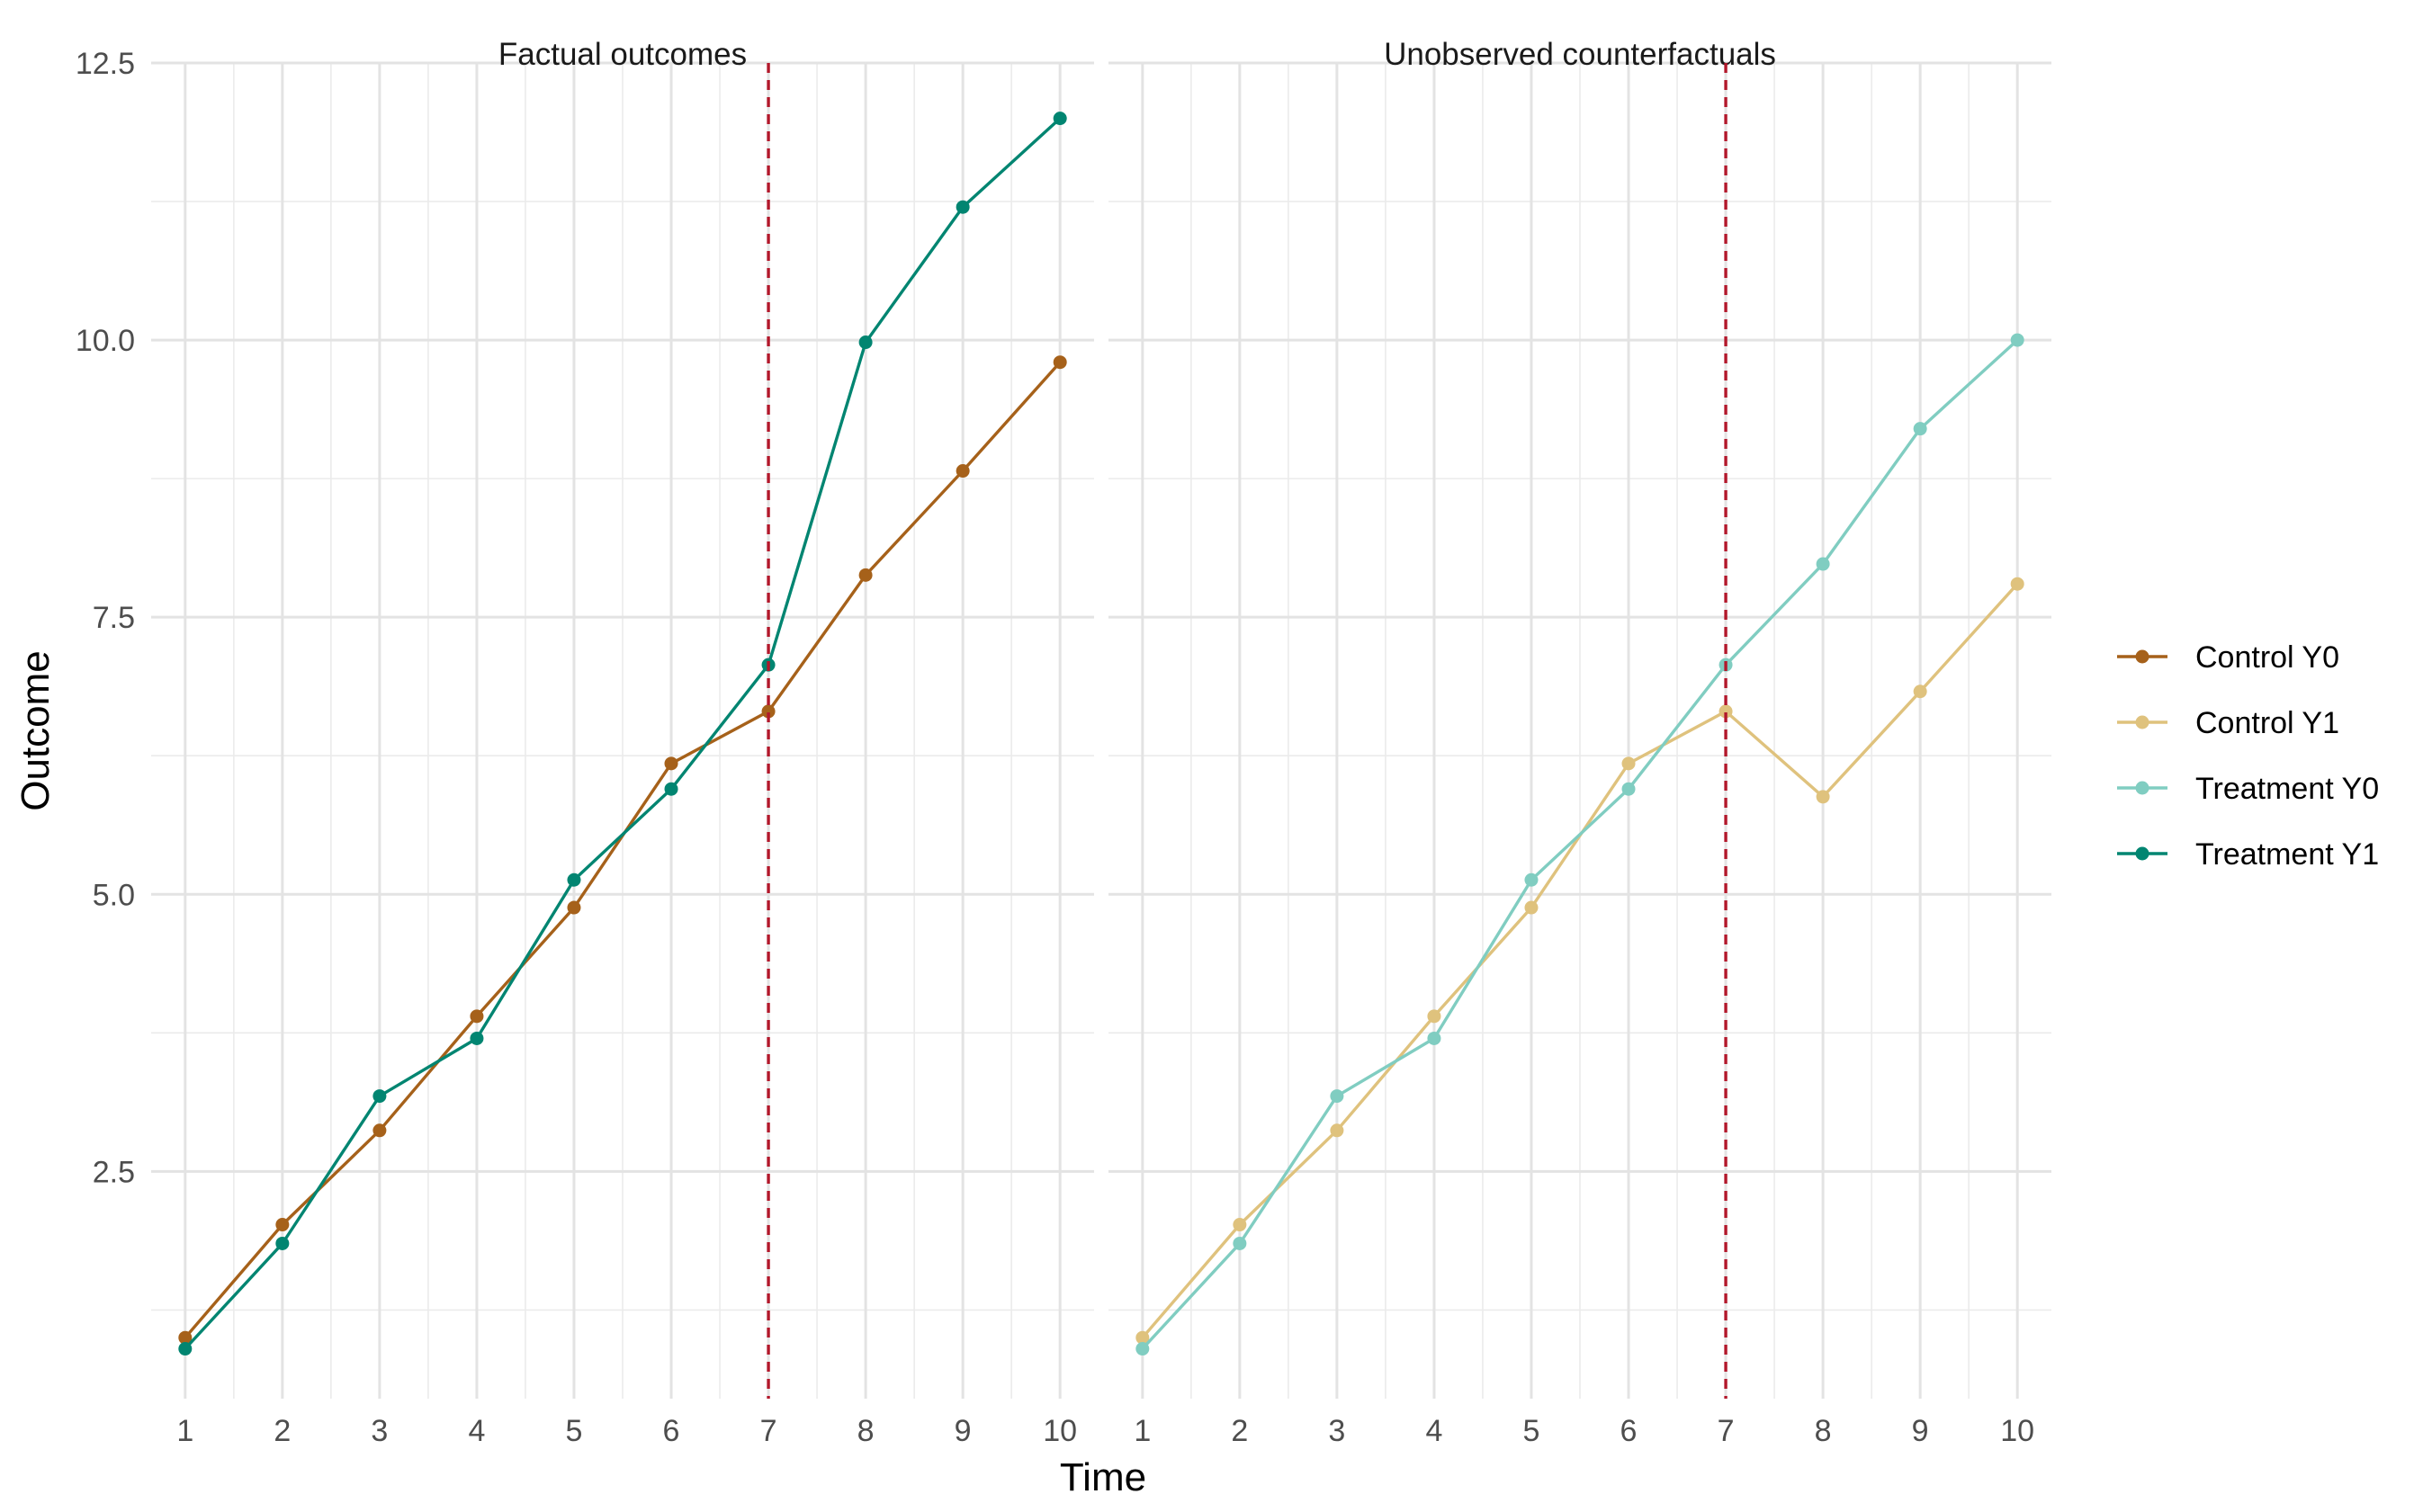 This screenshot has width=2423, height=1512. I want to click on legend-item: Treatment Y0, so click(2248, 789).